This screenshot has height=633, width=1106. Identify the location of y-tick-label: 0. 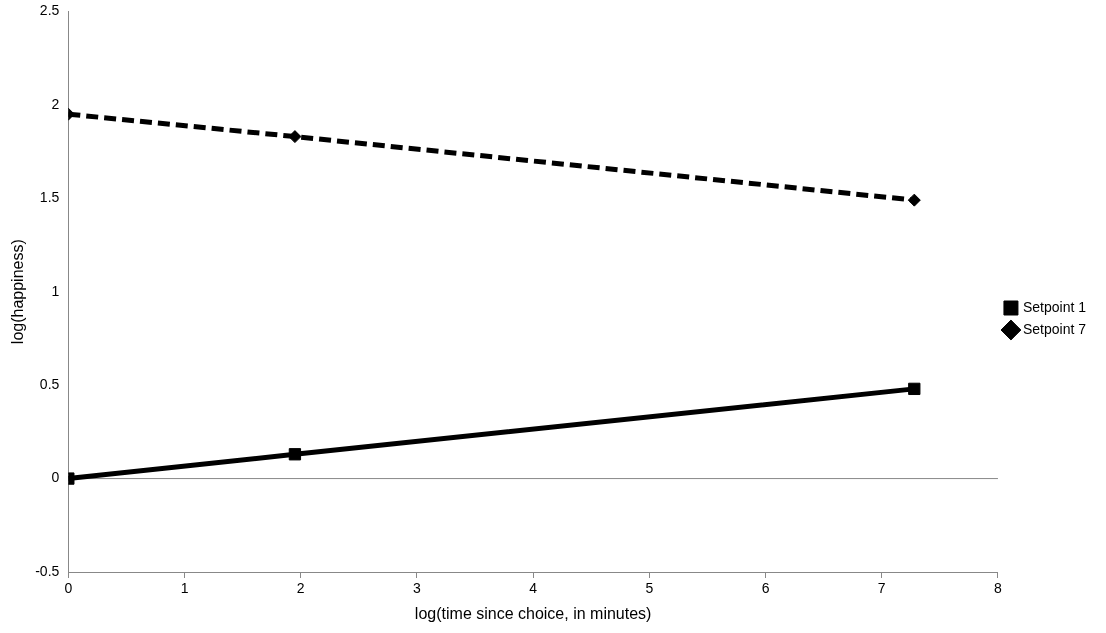
(55, 477).